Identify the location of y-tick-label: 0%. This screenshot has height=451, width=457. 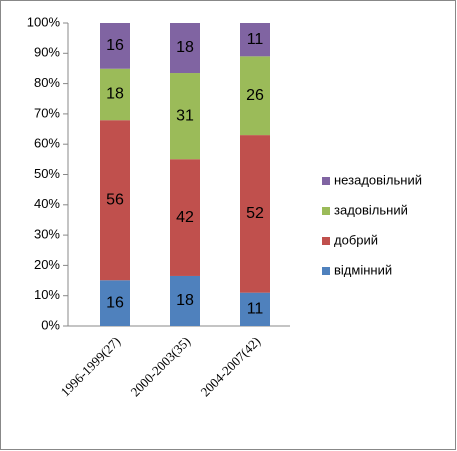
(50, 324).